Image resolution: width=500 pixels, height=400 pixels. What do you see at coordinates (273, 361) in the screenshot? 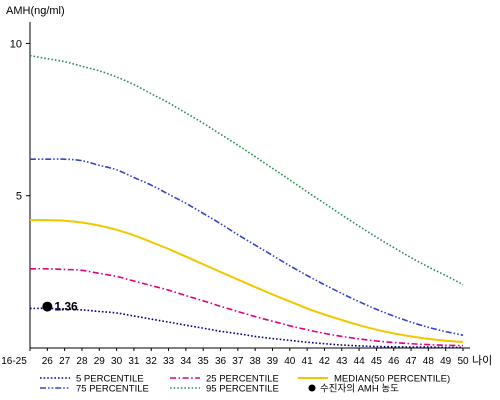
I see `x-tick-label: 39` at bounding box center [273, 361].